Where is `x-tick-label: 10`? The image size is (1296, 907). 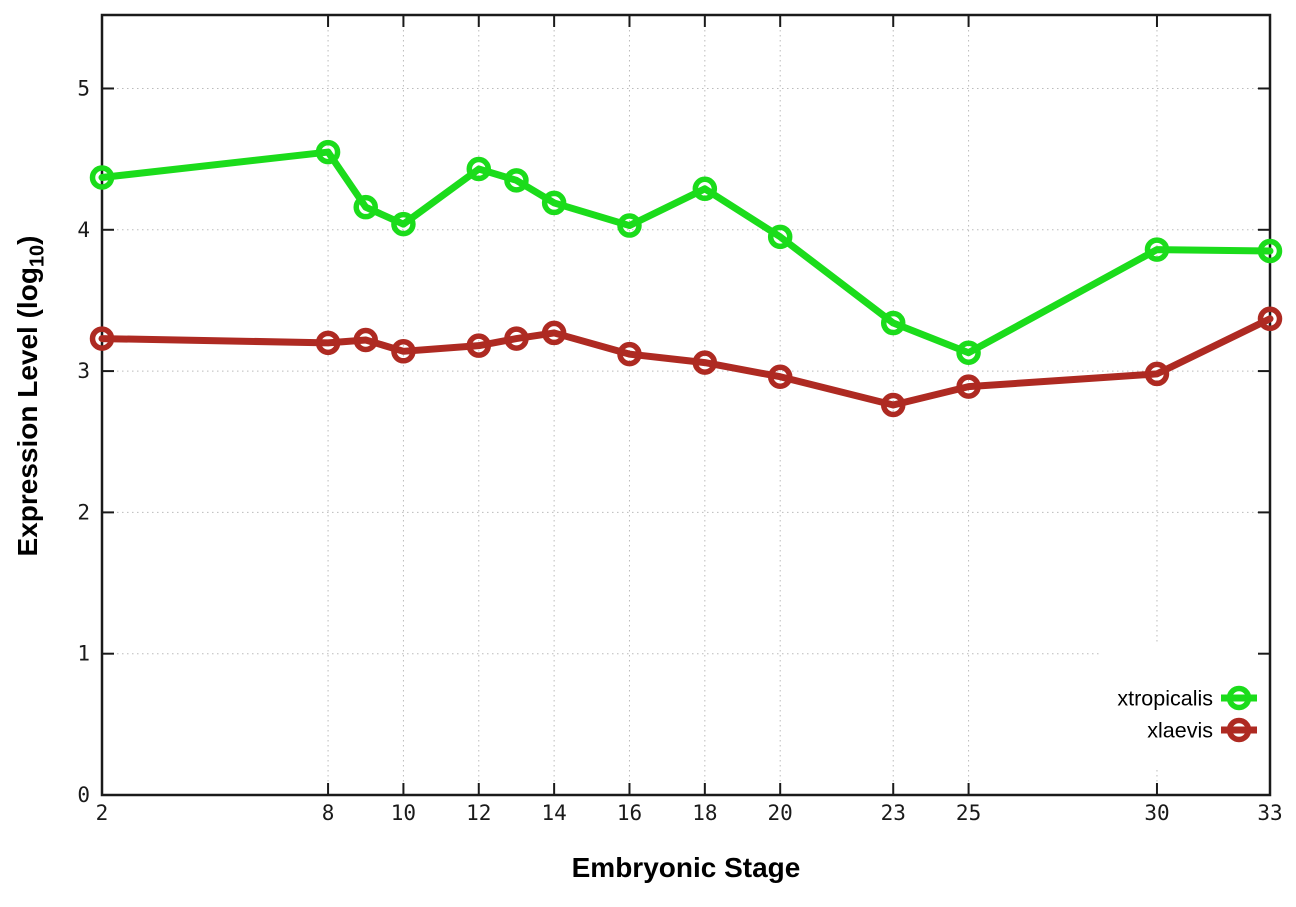 x-tick-label: 10 is located at coordinates (403, 813).